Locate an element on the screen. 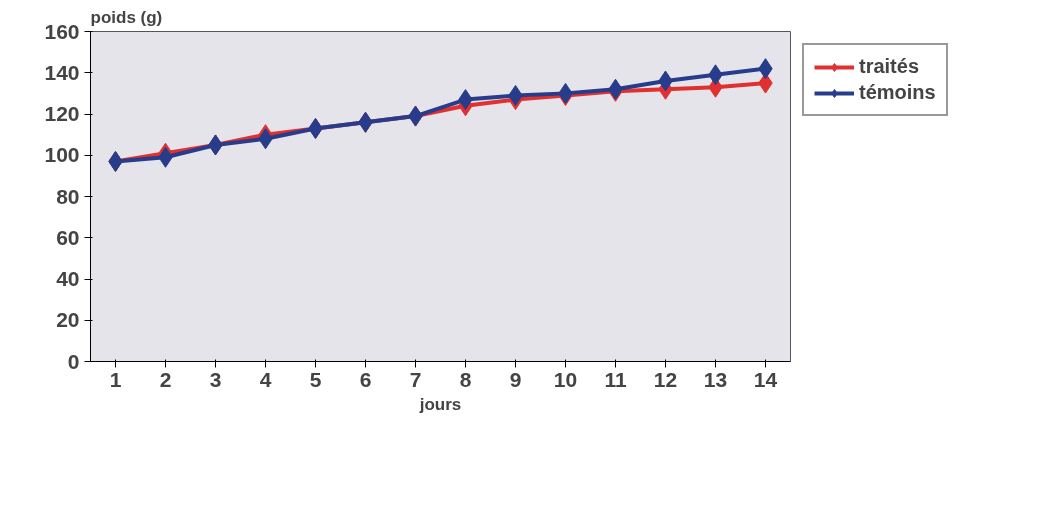 Image resolution: width=1041 pixels, height=519 pixels. x-axis-title: jours is located at coordinates (440, 404).